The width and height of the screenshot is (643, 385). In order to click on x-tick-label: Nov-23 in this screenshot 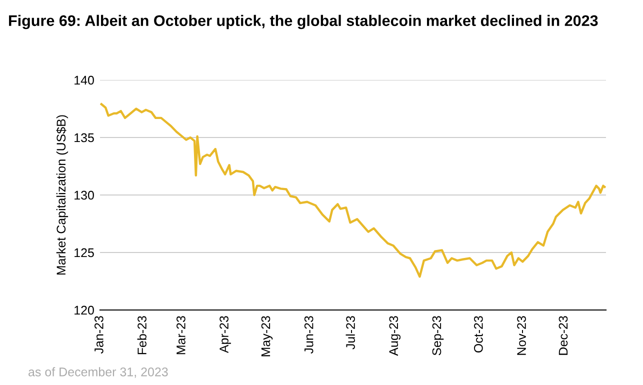, I will do `click(521, 335)`.